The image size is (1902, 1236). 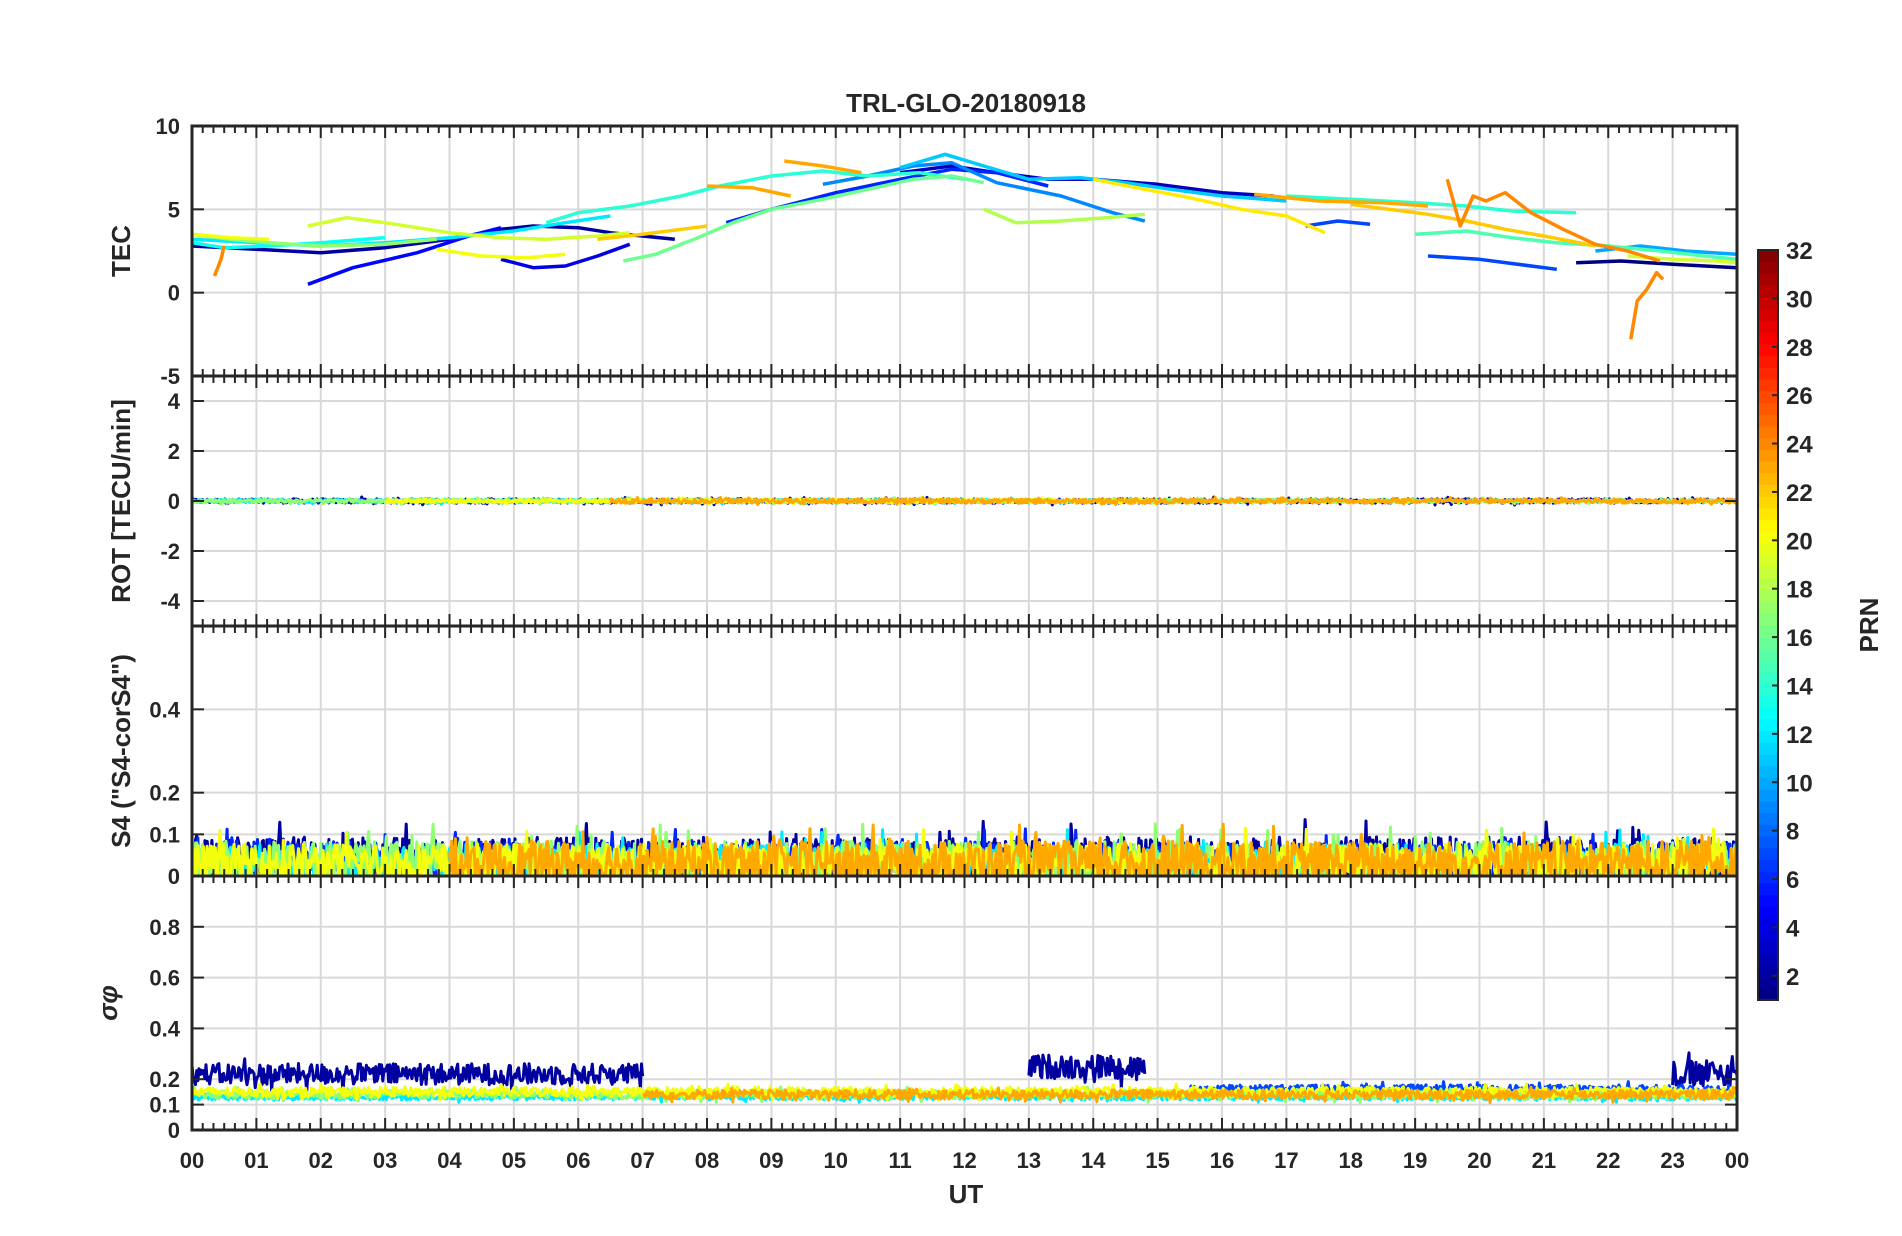 I want to click on x-tick-label: 08, so click(x=707, y=1160).